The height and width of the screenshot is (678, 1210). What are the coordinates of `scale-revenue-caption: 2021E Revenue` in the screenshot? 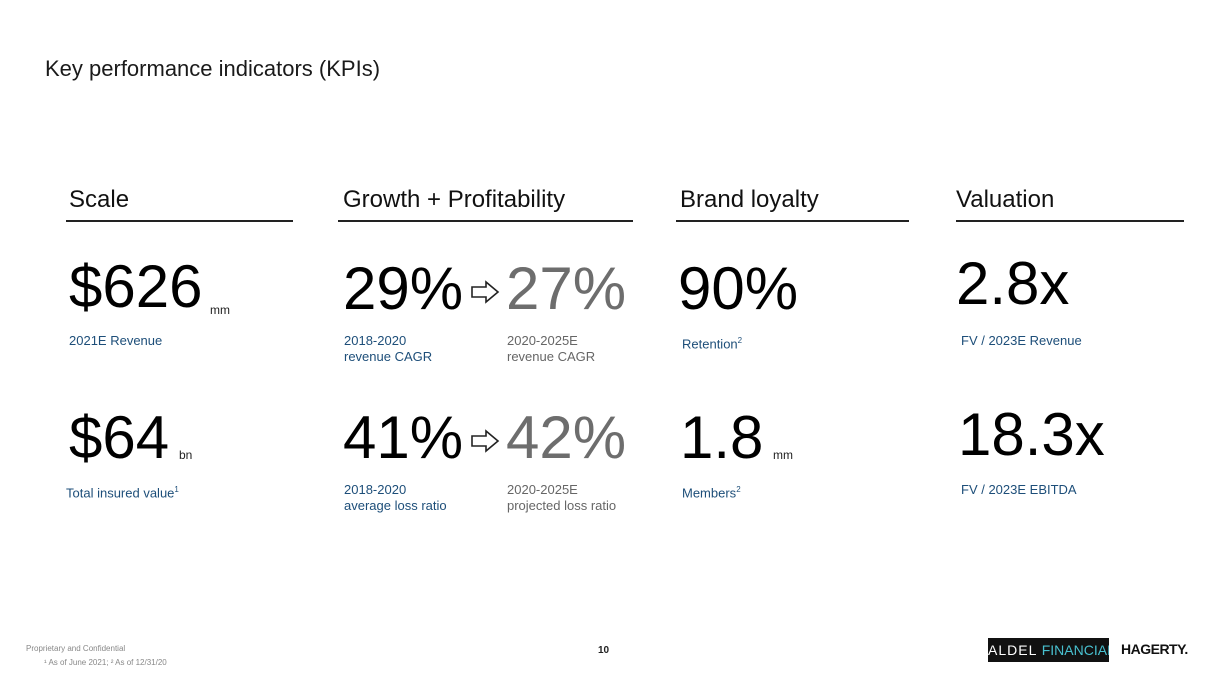 It's located at (116, 340).